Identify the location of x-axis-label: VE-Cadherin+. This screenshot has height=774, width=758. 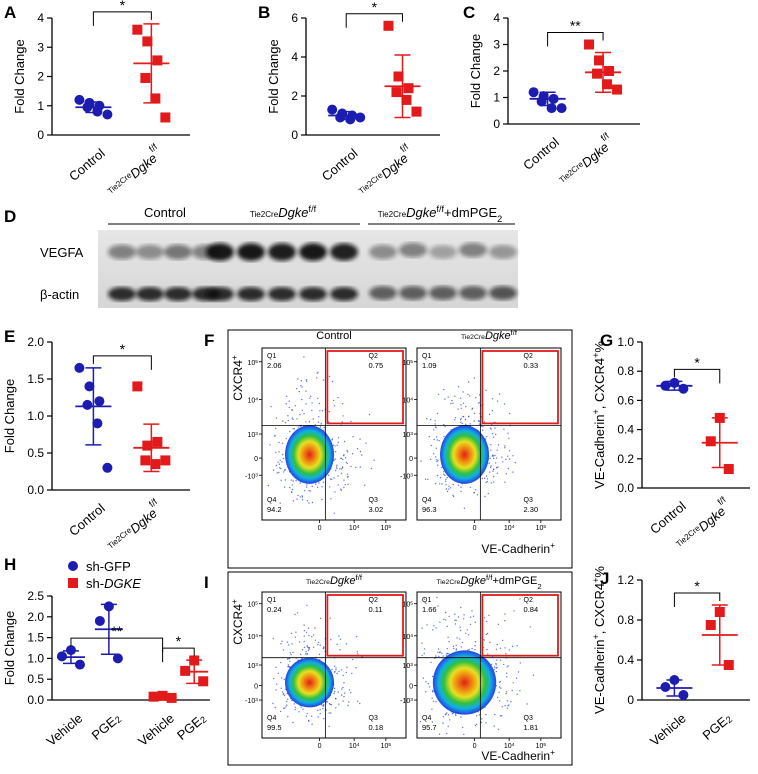
(518, 548).